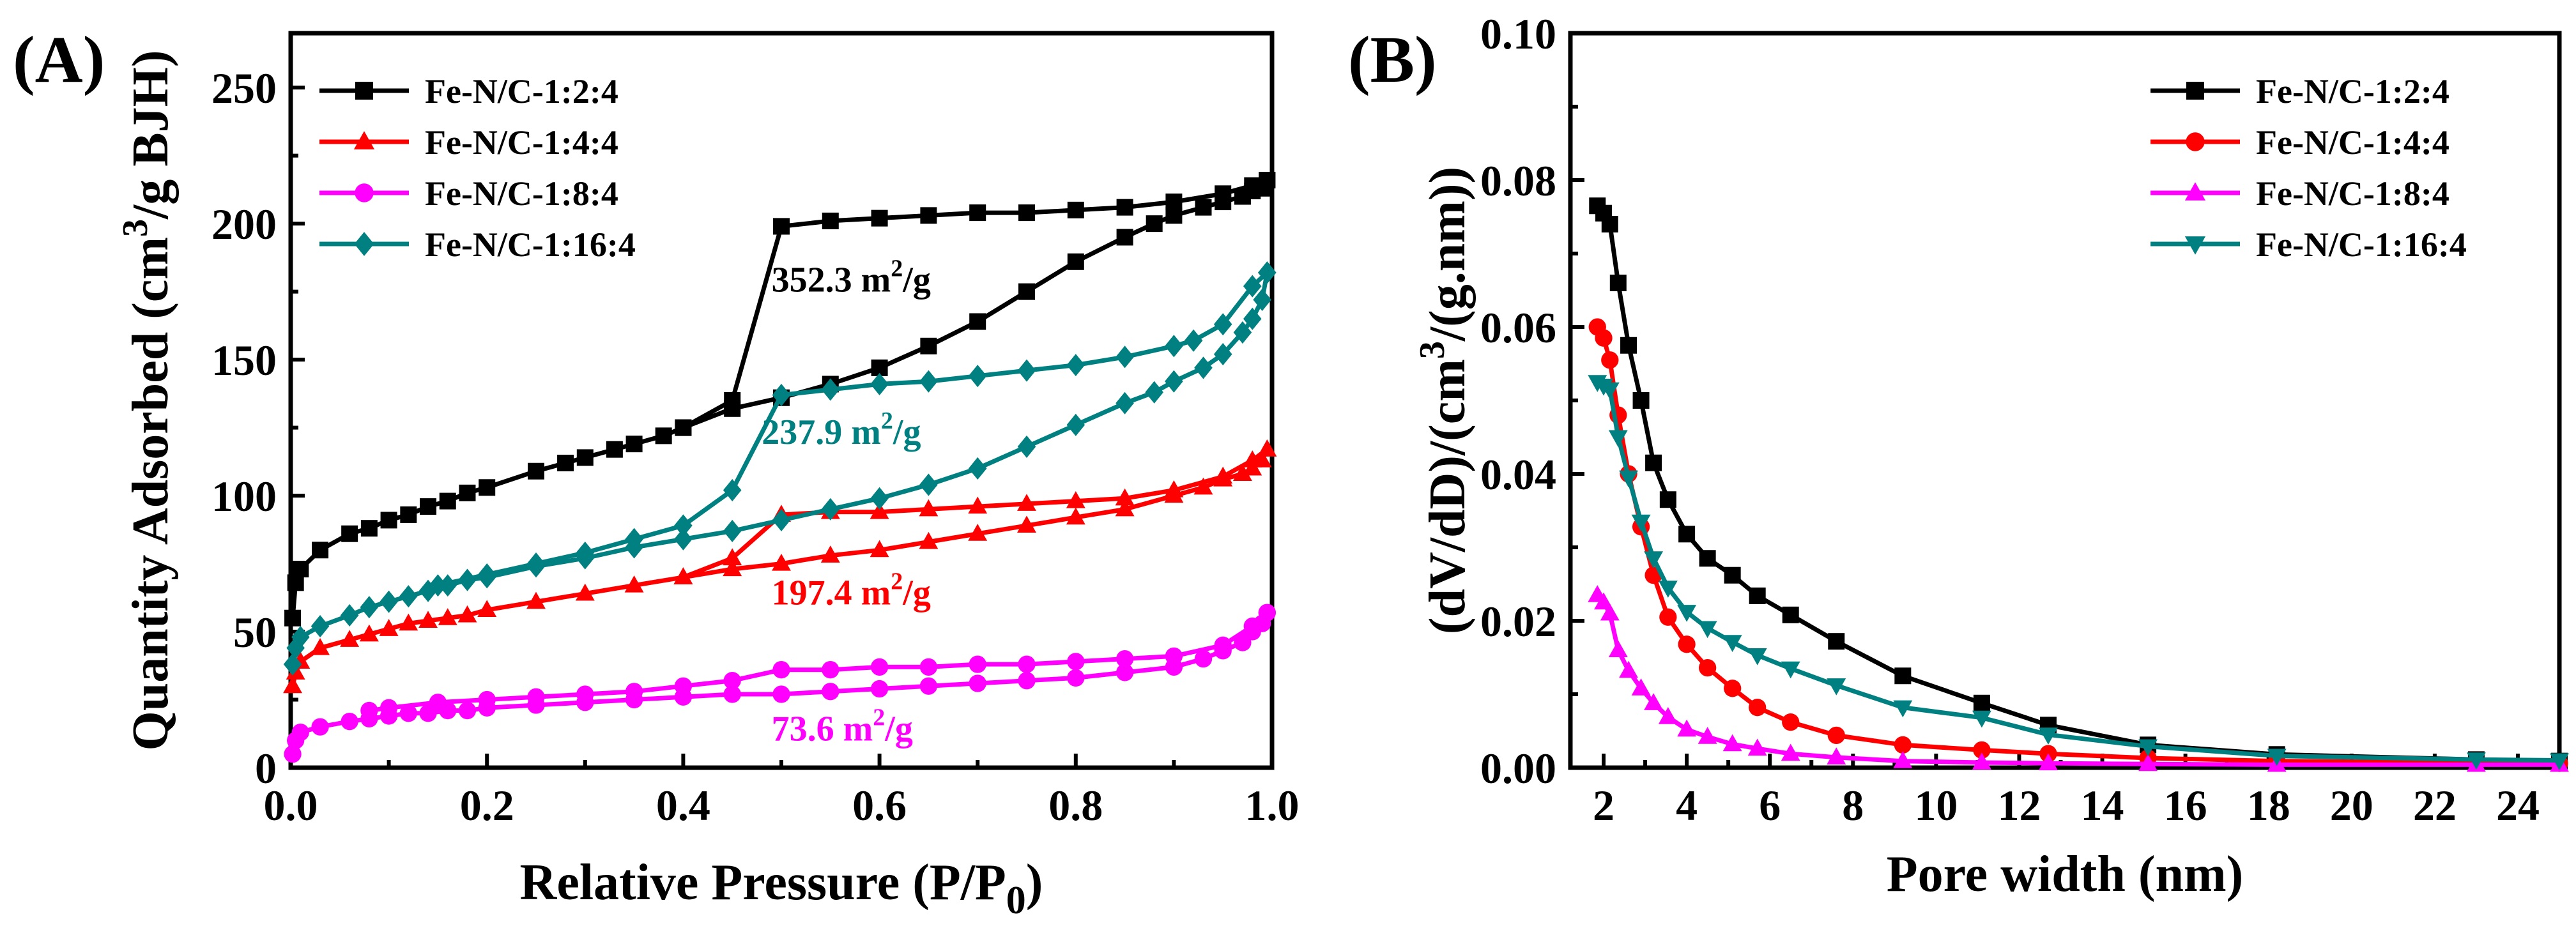  What do you see at coordinates (1853, 805) in the screenshot?
I see `x-tick-label: 8` at bounding box center [1853, 805].